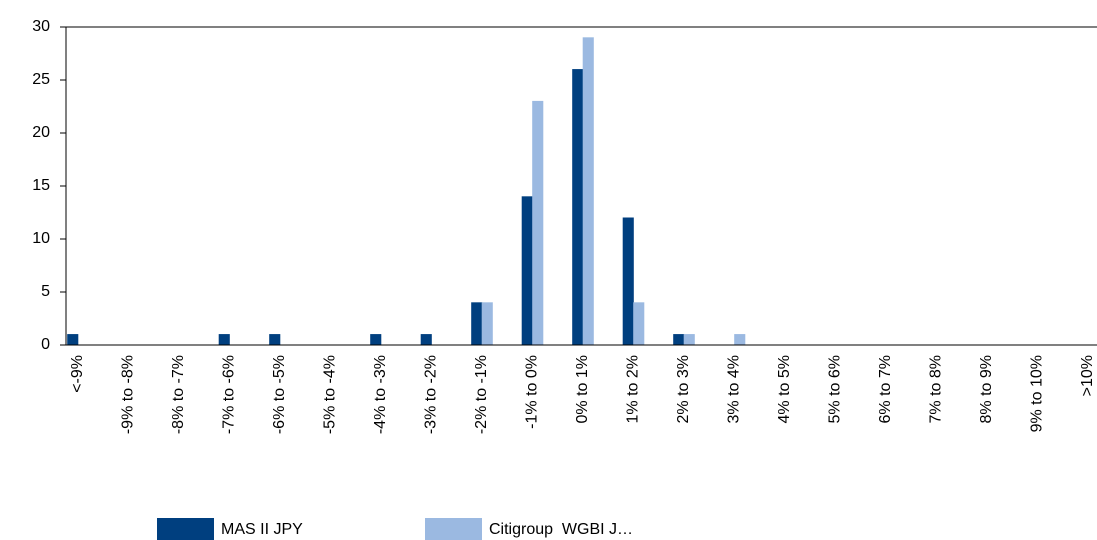 The image size is (1097, 540). Describe the element at coordinates (330, 394) in the screenshot. I see `x-tick-label: -5% to -4%` at that location.